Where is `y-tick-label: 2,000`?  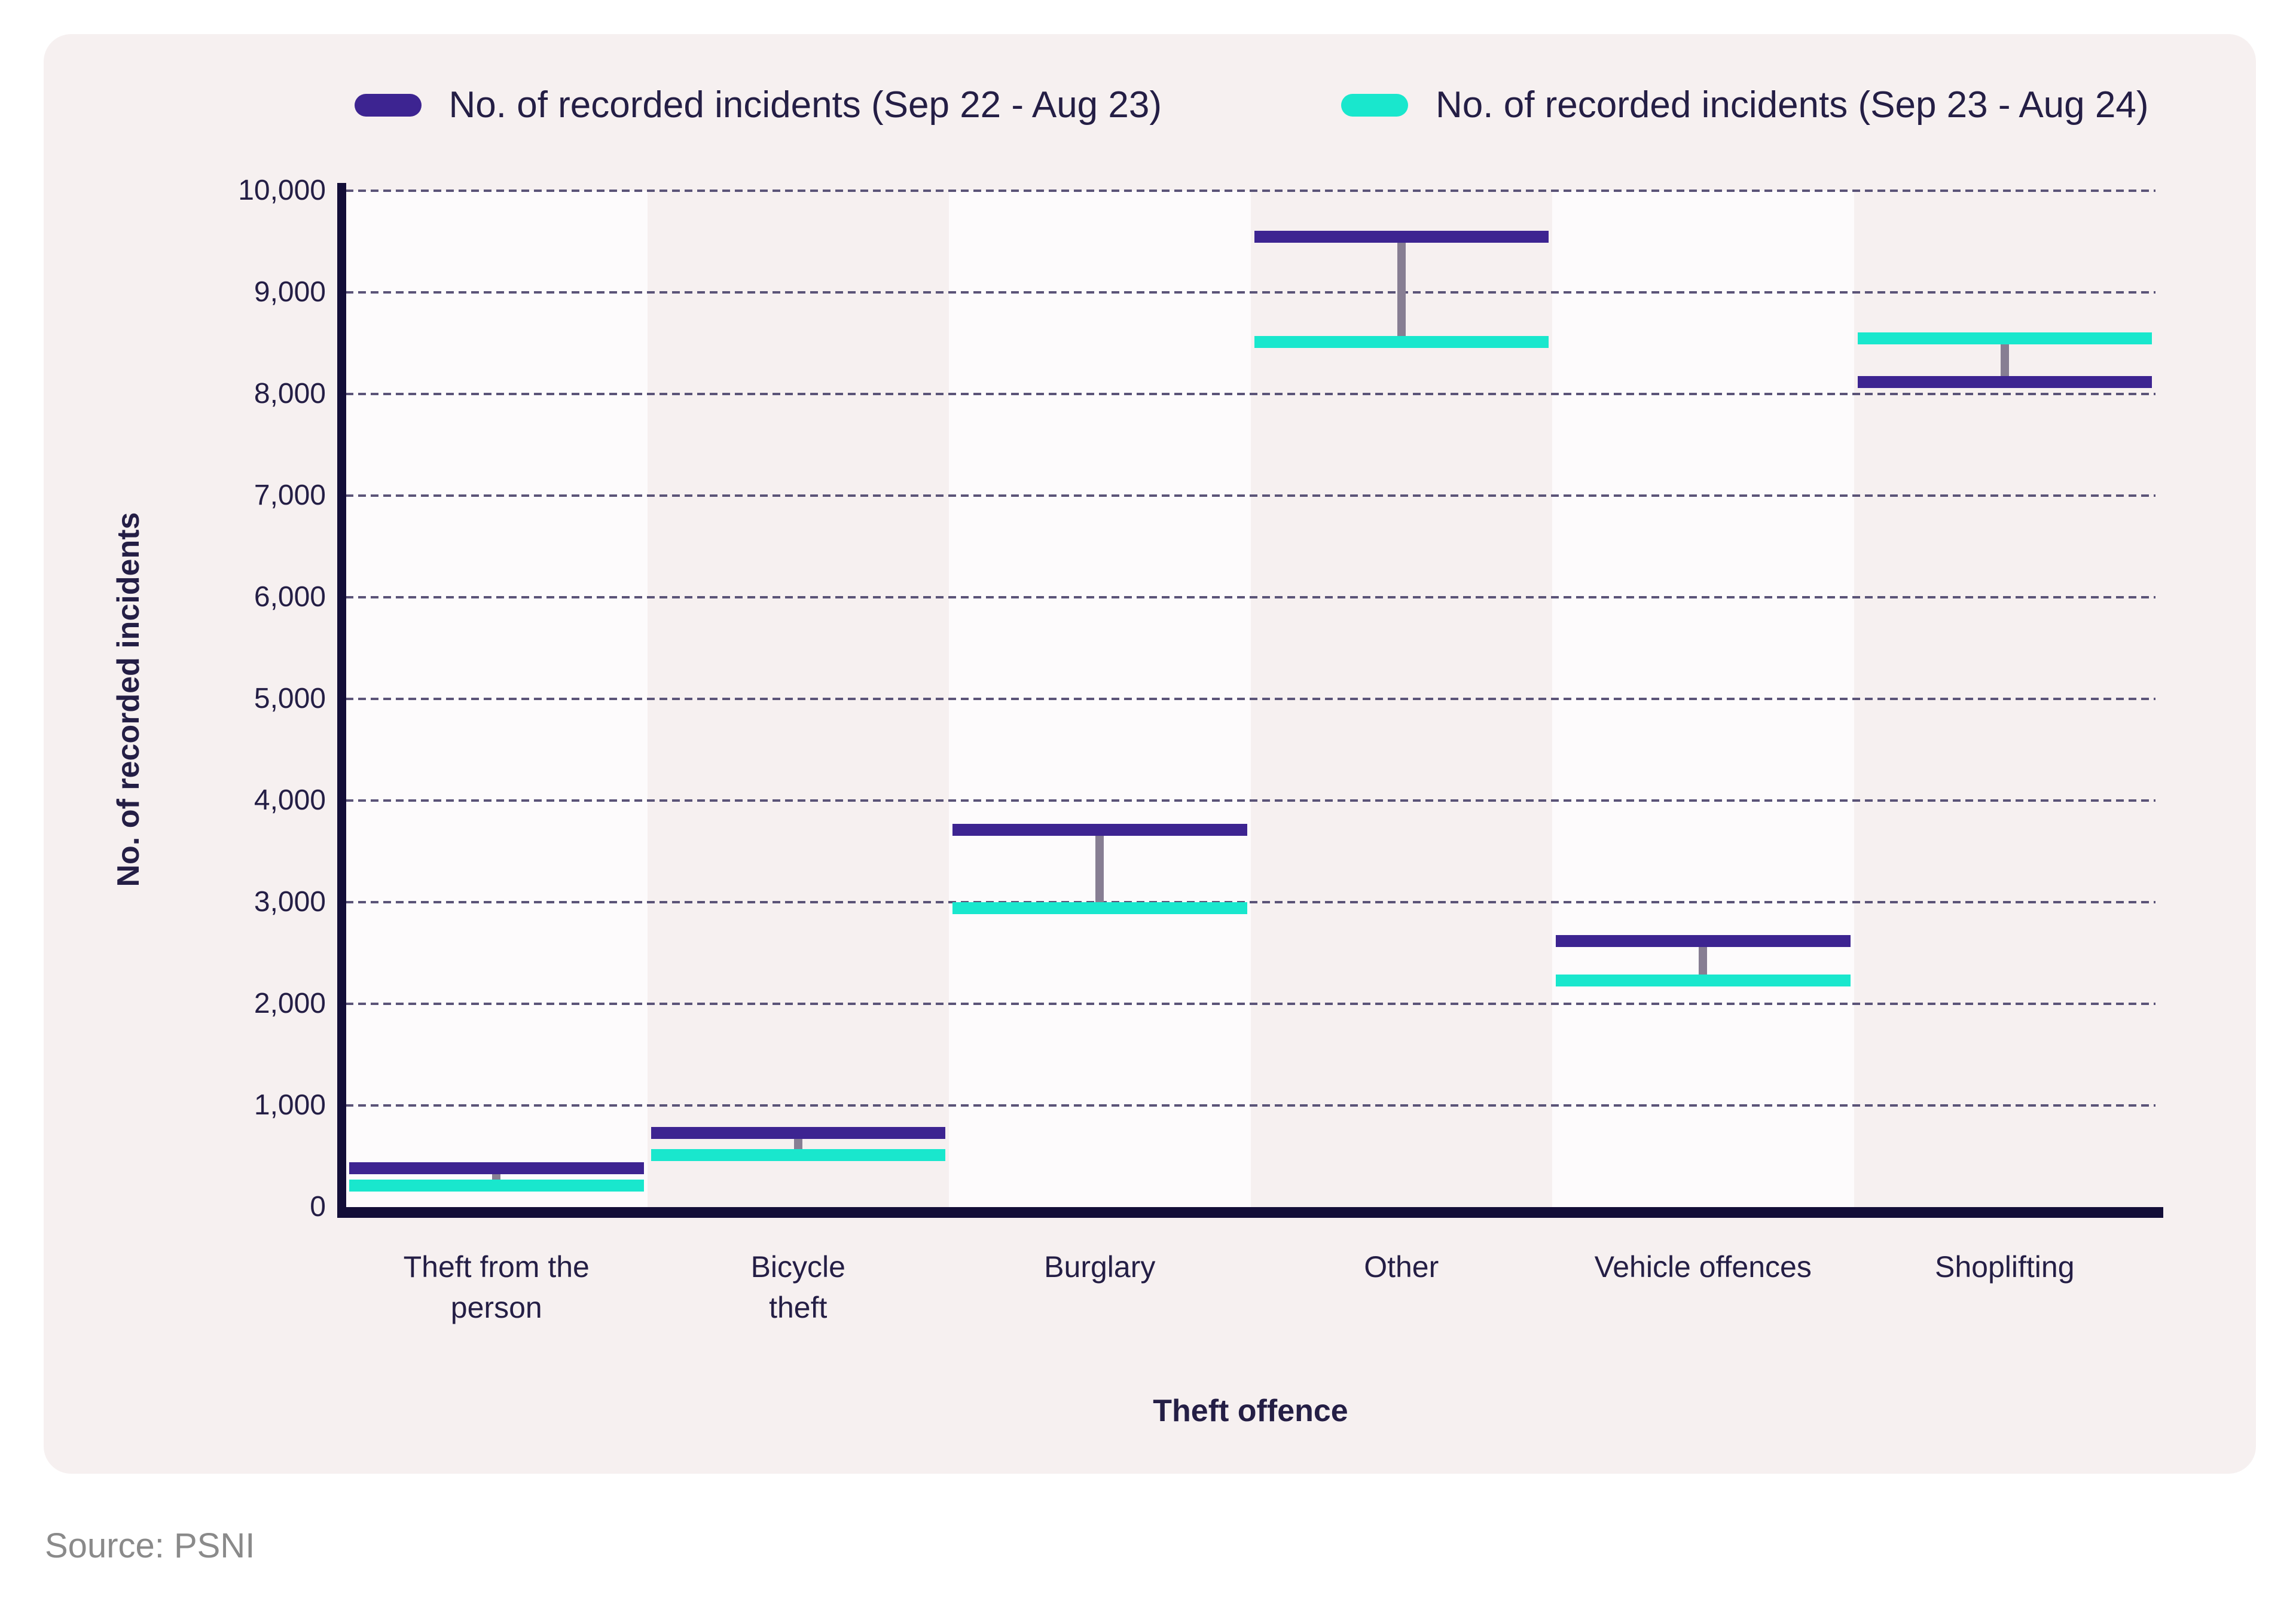
y-tick-label: 2,000 is located at coordinates (290, 1004).